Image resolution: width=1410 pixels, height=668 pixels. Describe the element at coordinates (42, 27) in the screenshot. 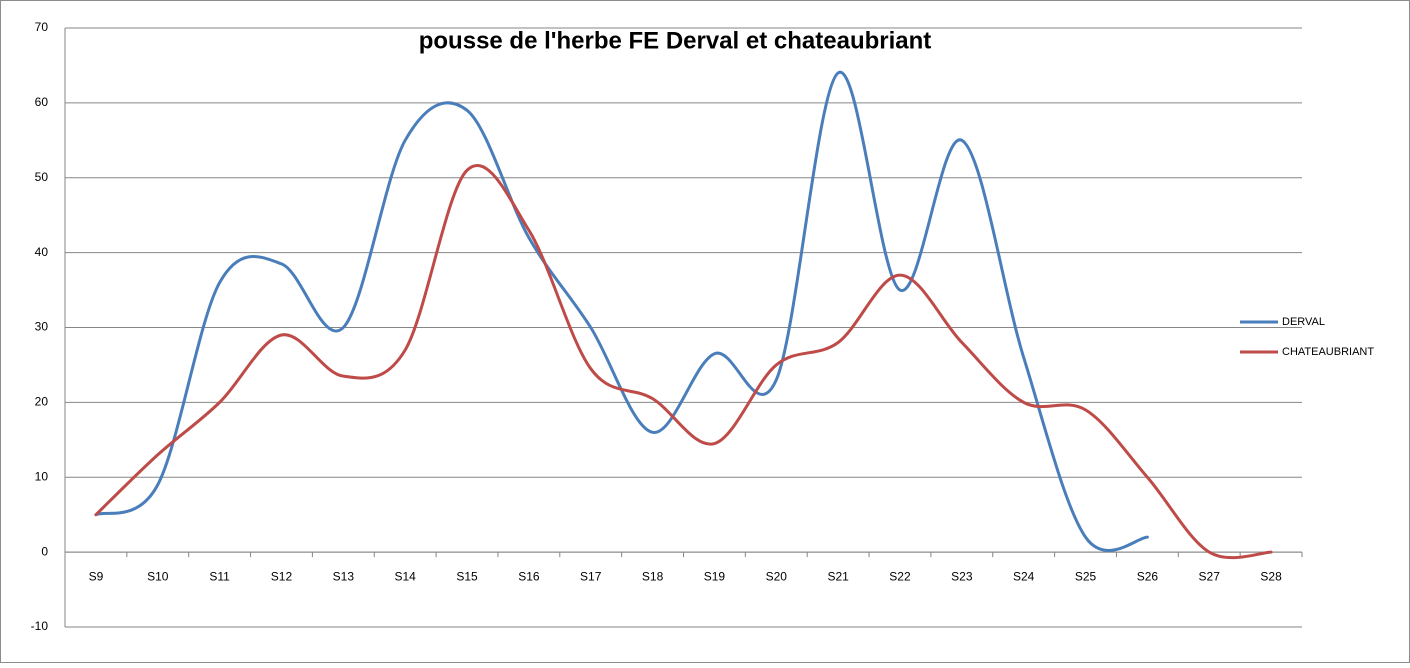

I see `y-tick-label: 70` at that location.